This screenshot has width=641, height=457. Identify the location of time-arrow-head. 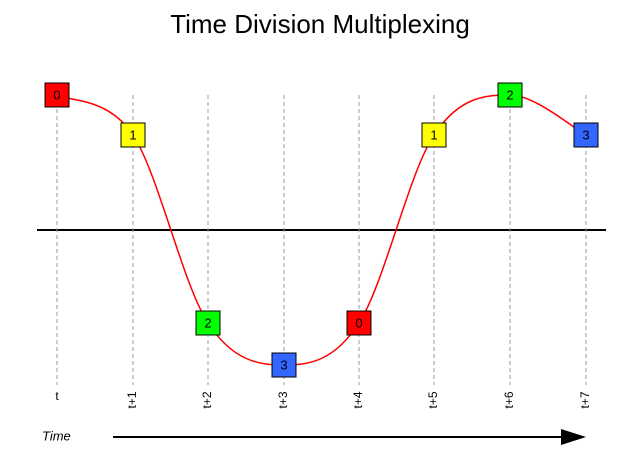
(573, 437).